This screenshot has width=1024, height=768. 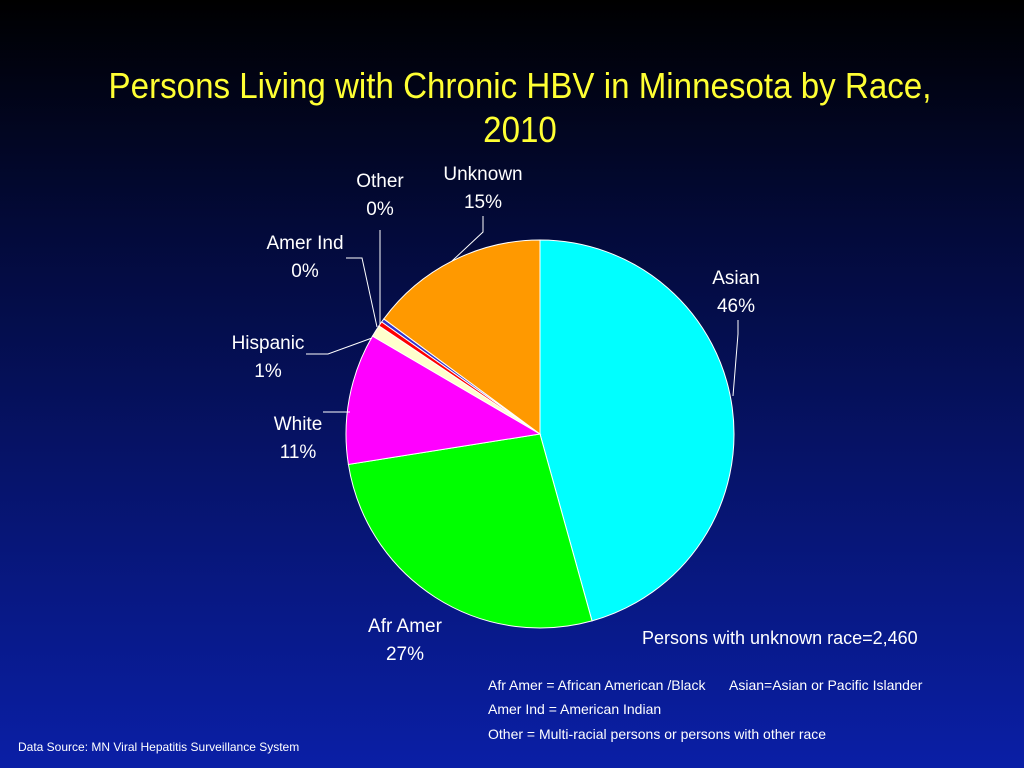 I want to click on slice-label-unknown: Unknown, so click(x=482, y=174).